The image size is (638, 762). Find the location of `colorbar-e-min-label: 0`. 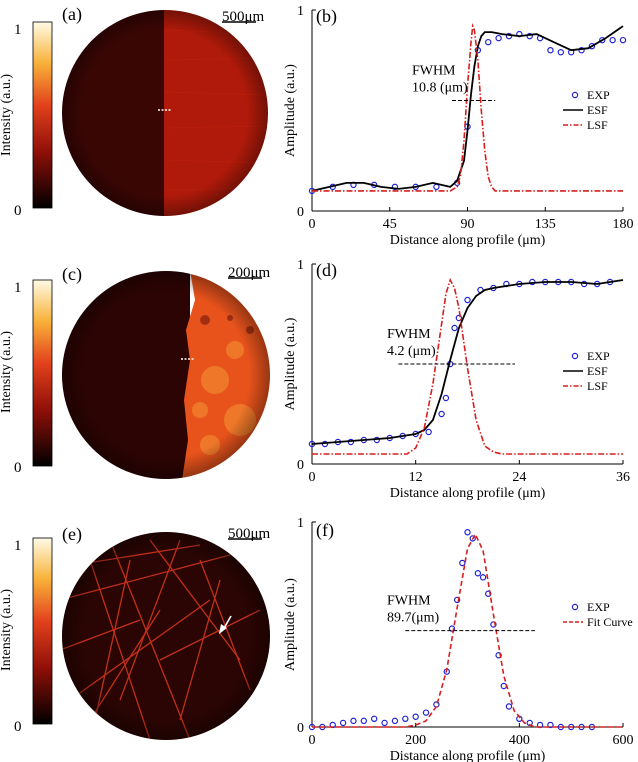

colorbar-e-min-label: 0 is located at coordinates (18, 727).